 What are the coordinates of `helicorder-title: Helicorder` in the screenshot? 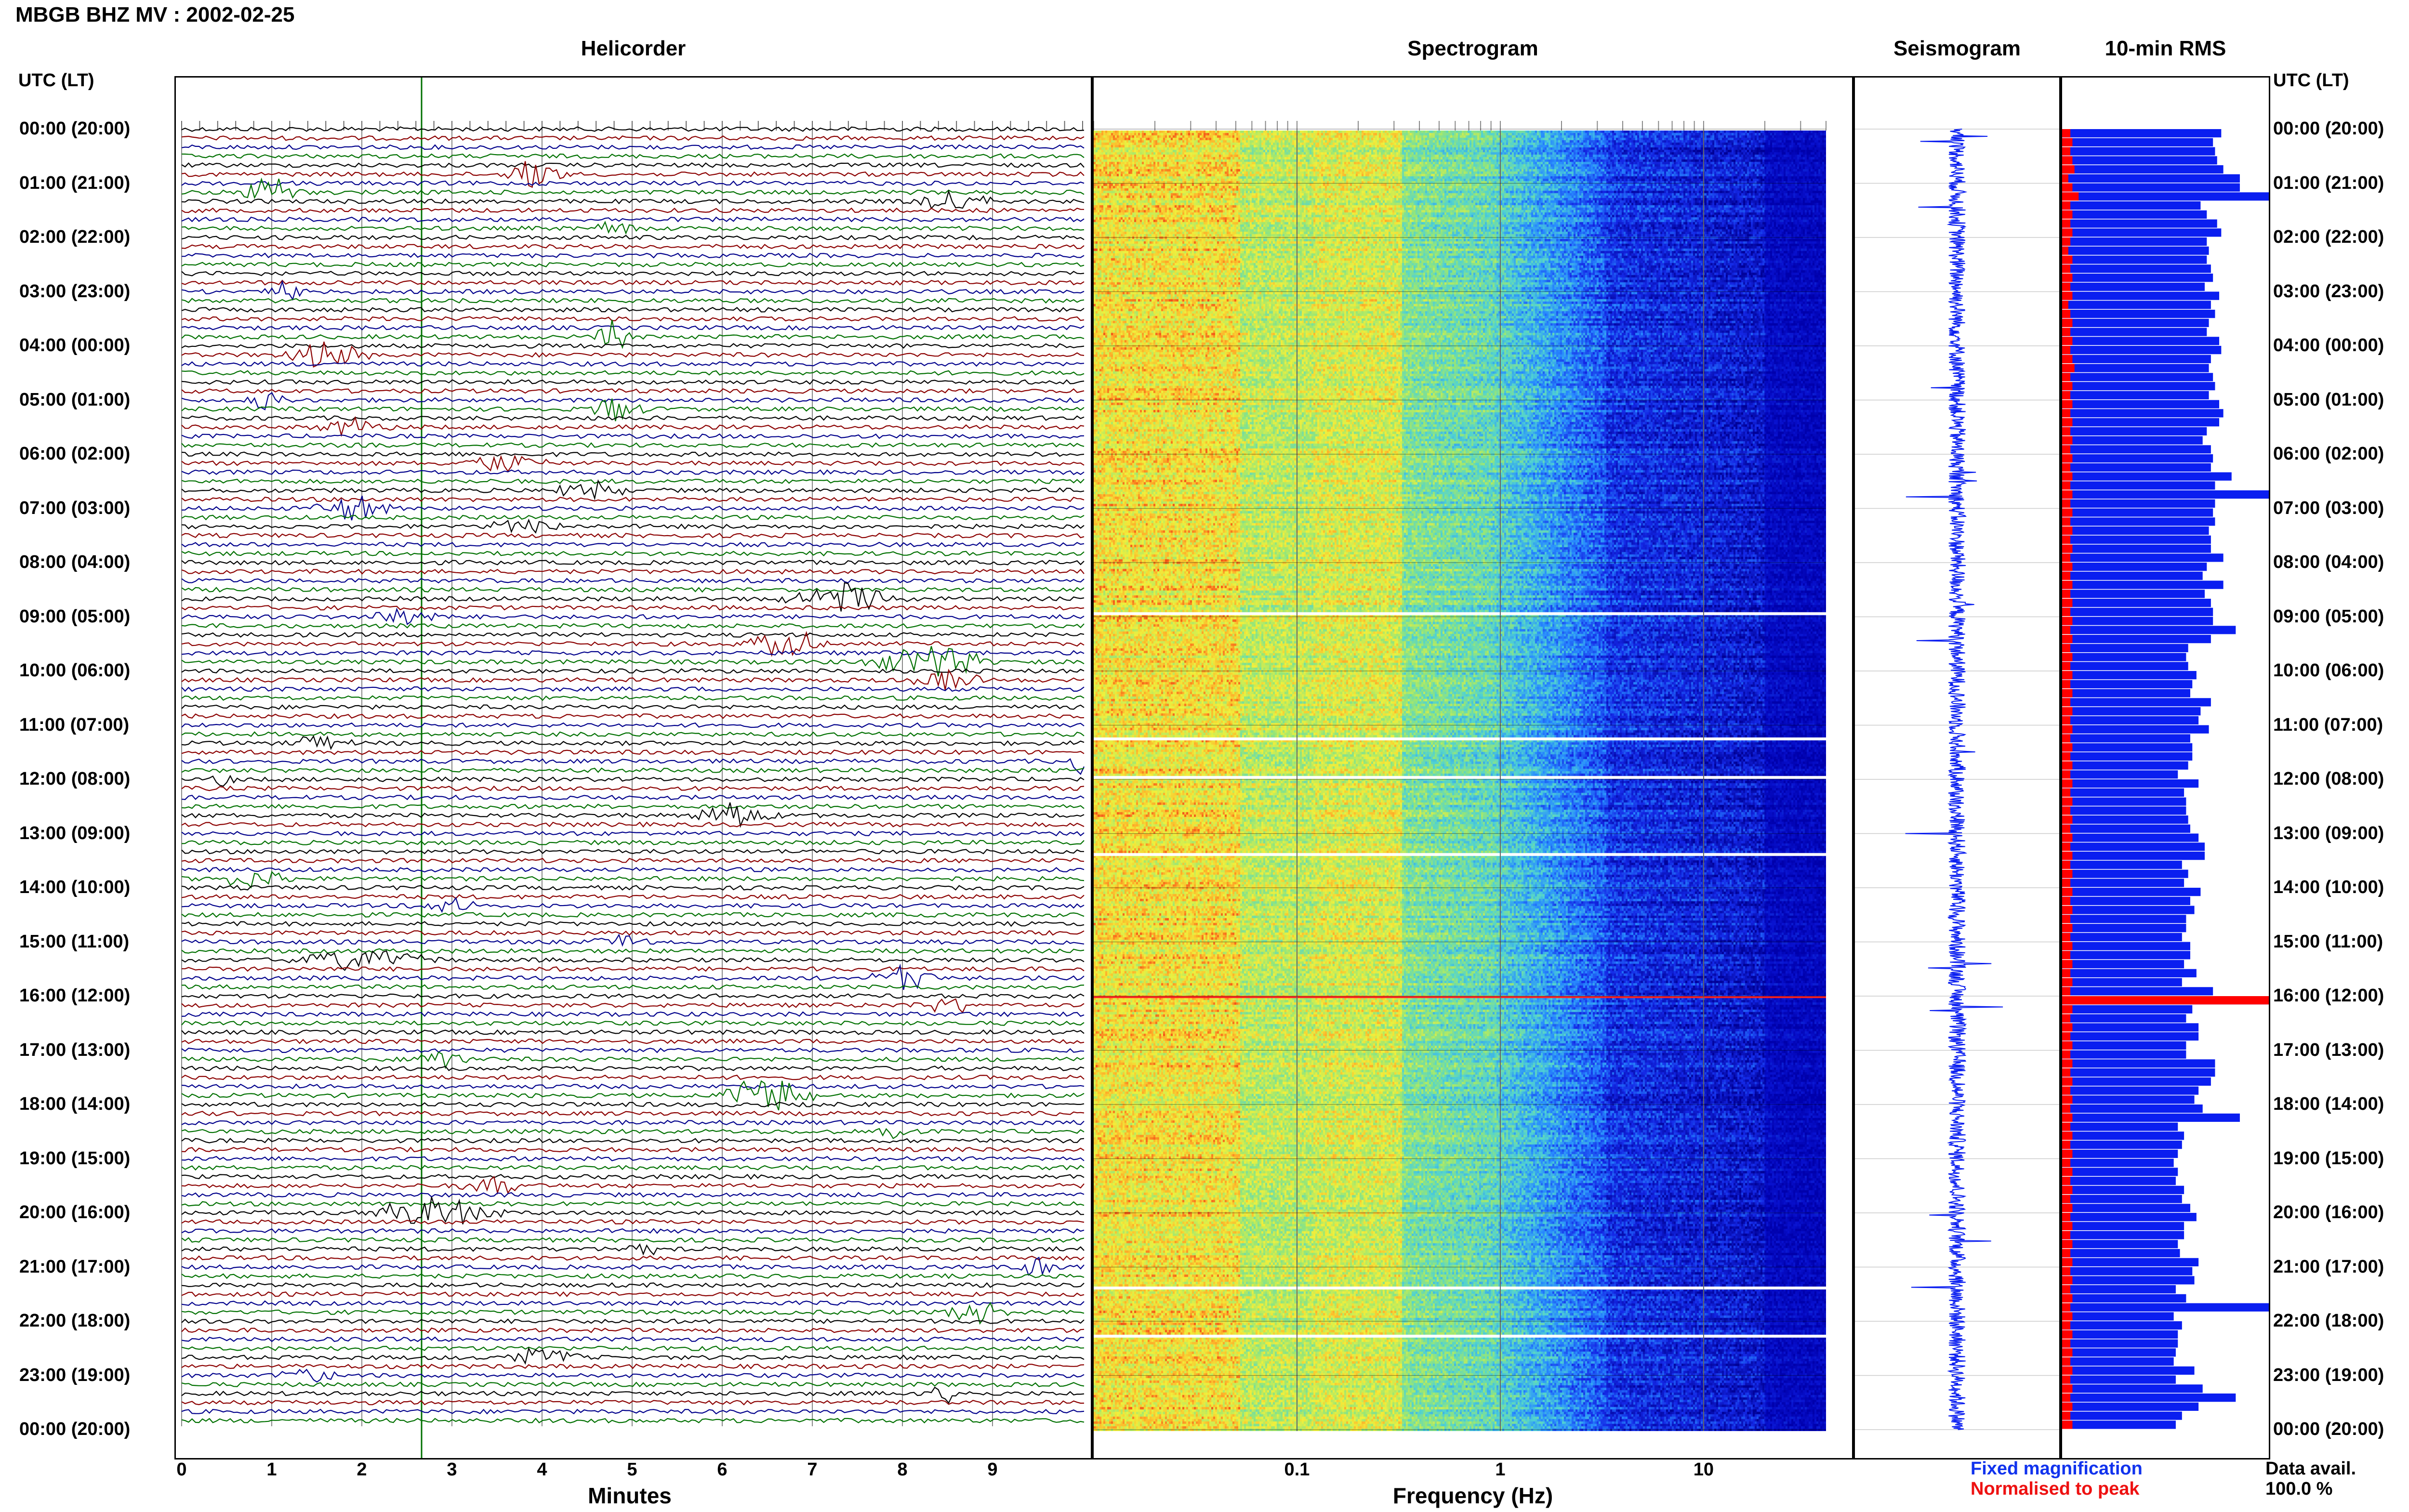 It's located at (633, 48).